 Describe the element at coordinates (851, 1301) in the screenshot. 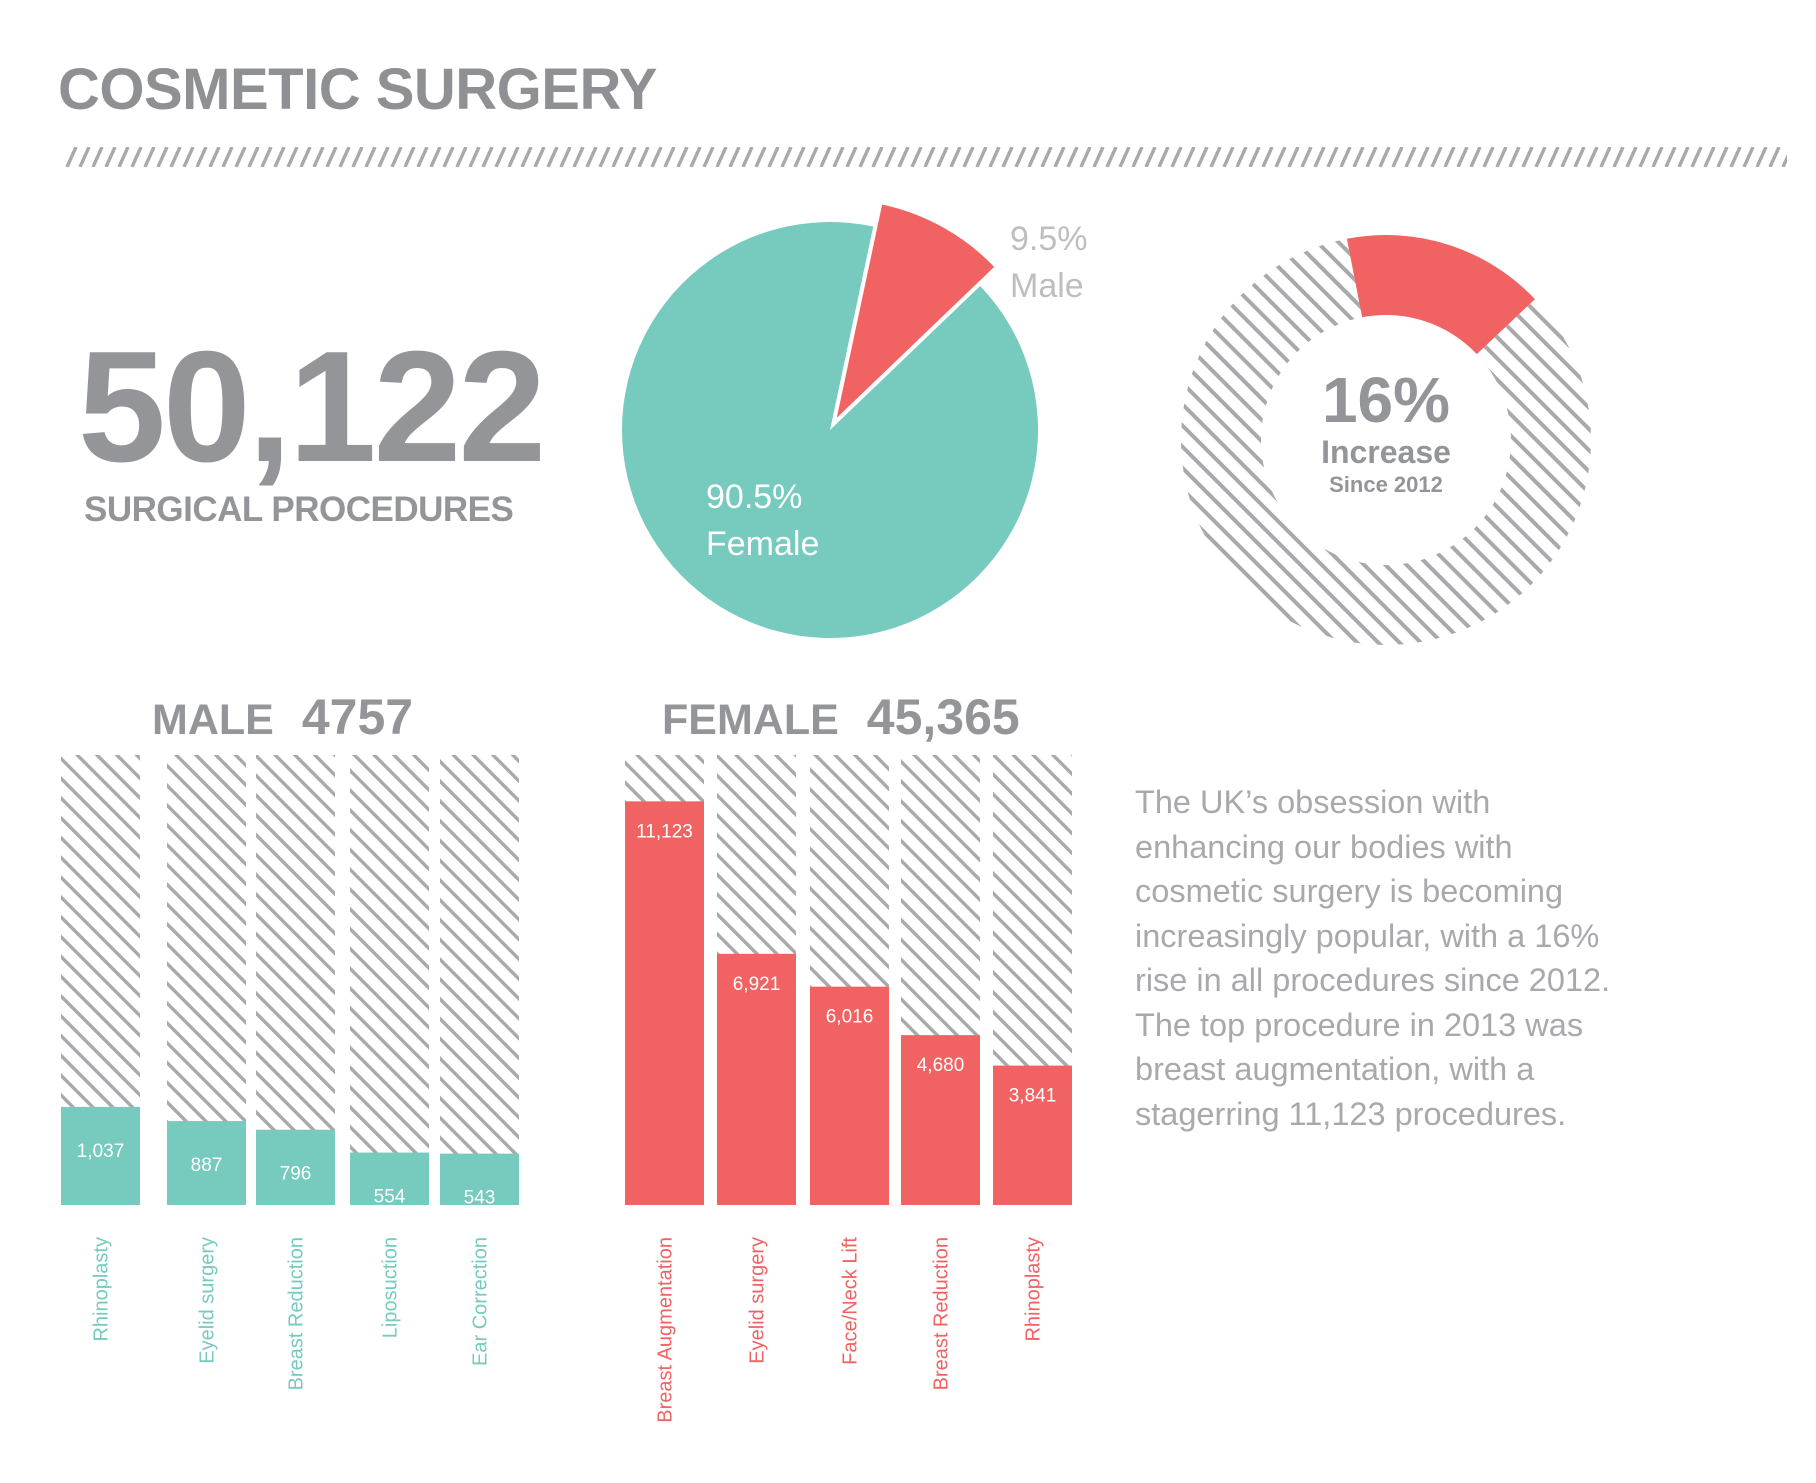

I see `female-category-label: Face/Neck Lift` at that location.